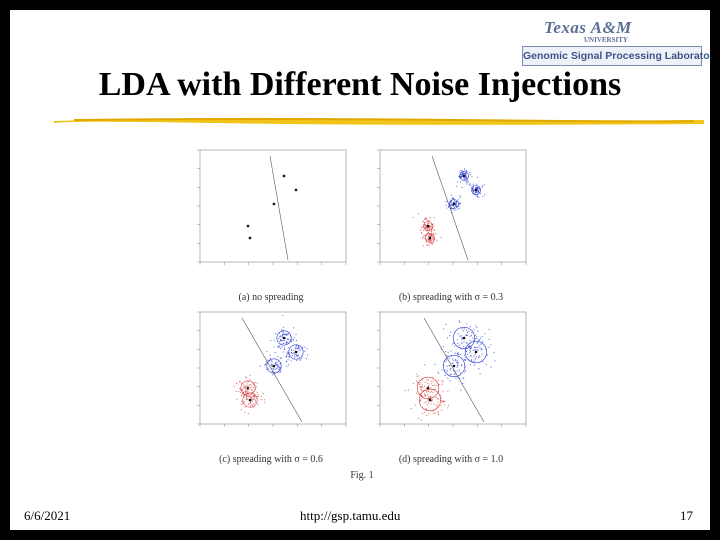 This screenshot has height=540, width=720. I want to click on data-point, so click(476, 190).